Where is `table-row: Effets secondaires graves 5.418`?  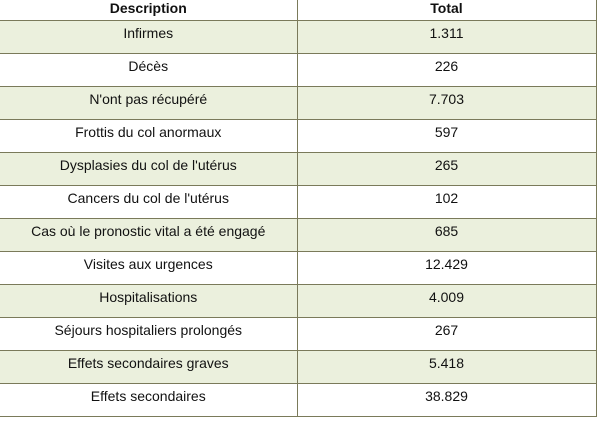
table-row: Effets secondaires graves 5.418 is located at coordinates (298, 367).